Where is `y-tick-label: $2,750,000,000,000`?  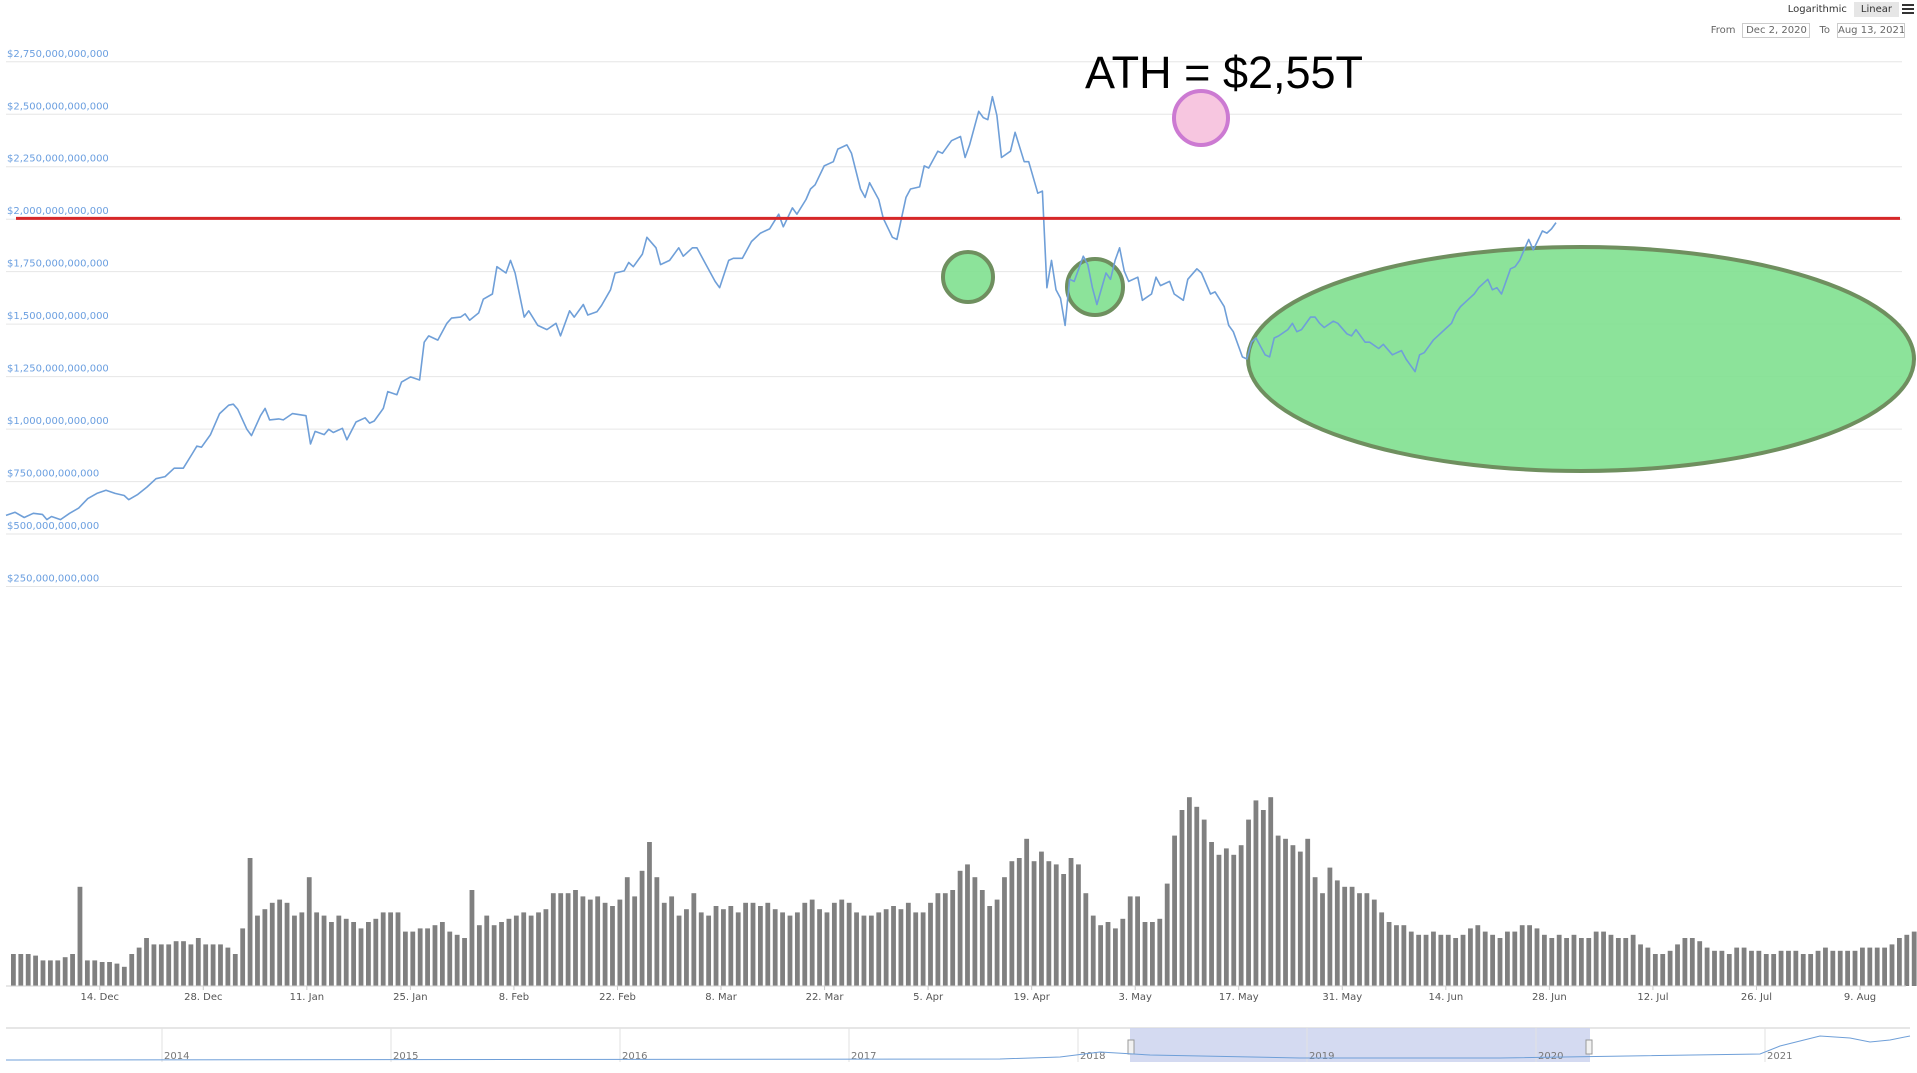
y-tick-label: $2,750,000,000,000 is located at coordinates (58, 54).